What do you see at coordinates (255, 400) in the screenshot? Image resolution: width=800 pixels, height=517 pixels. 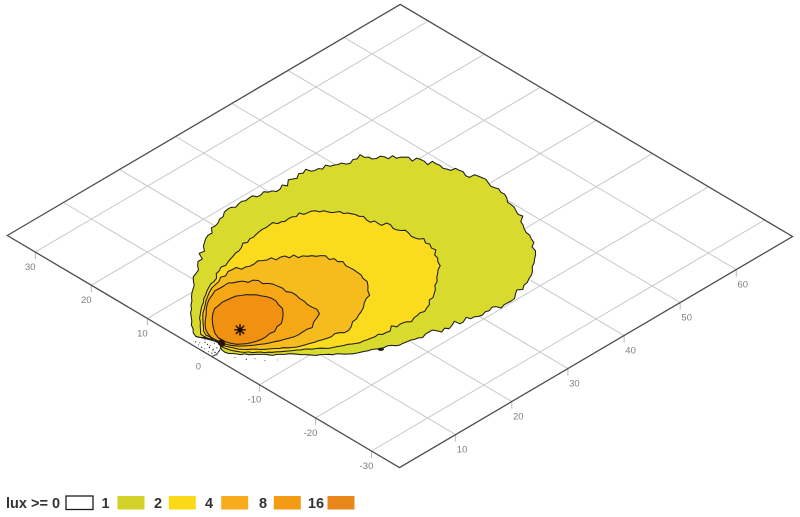 I see `svg-text: -10` at bounding box center [255, 400].